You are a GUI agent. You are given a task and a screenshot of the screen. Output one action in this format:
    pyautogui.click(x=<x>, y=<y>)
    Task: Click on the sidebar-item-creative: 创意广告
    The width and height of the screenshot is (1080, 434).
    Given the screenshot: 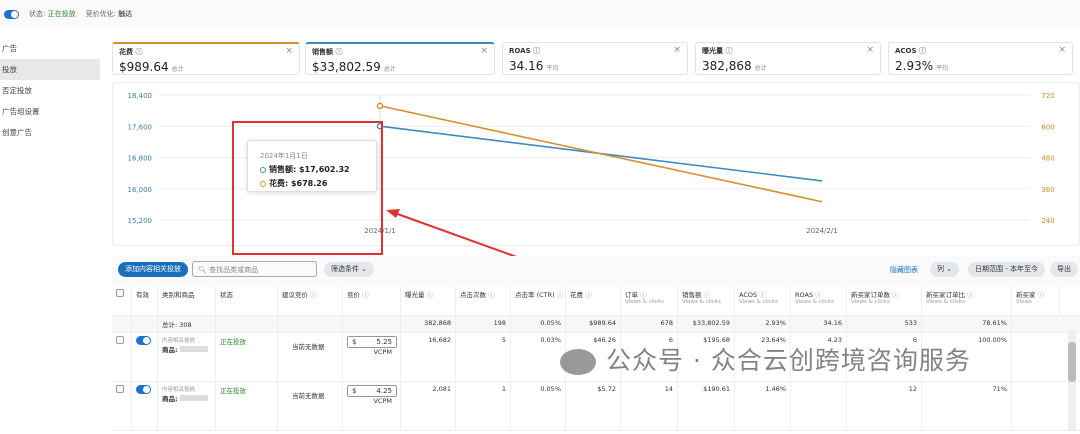 What is the action you would take?
    pyautogui.click(x=17, y=132)
    